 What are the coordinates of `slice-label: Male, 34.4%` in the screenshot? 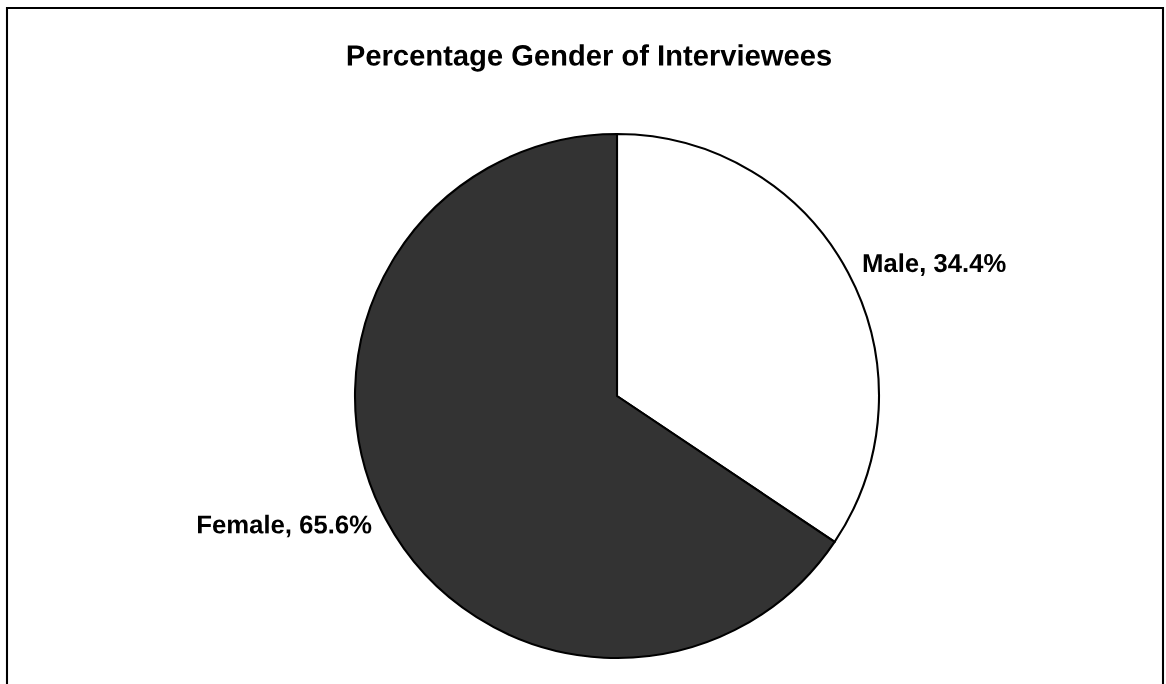 It's located at (934, 264).